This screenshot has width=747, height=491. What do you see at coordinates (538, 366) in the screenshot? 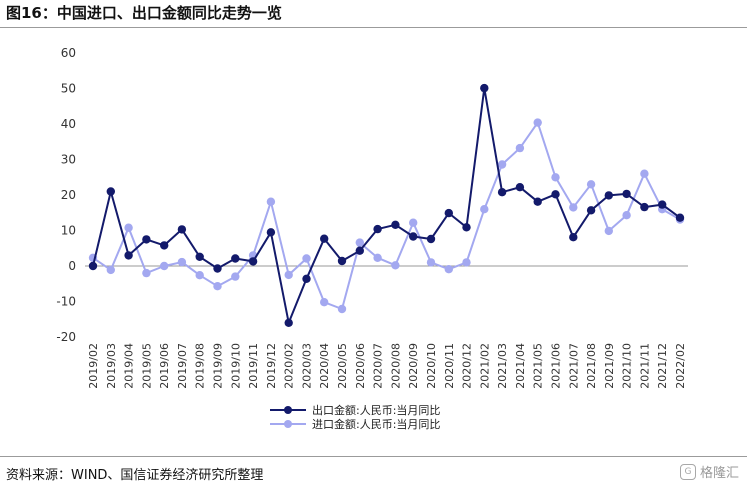
I see `x-tick-label: 2021/05` at bounding box center [538, 366].